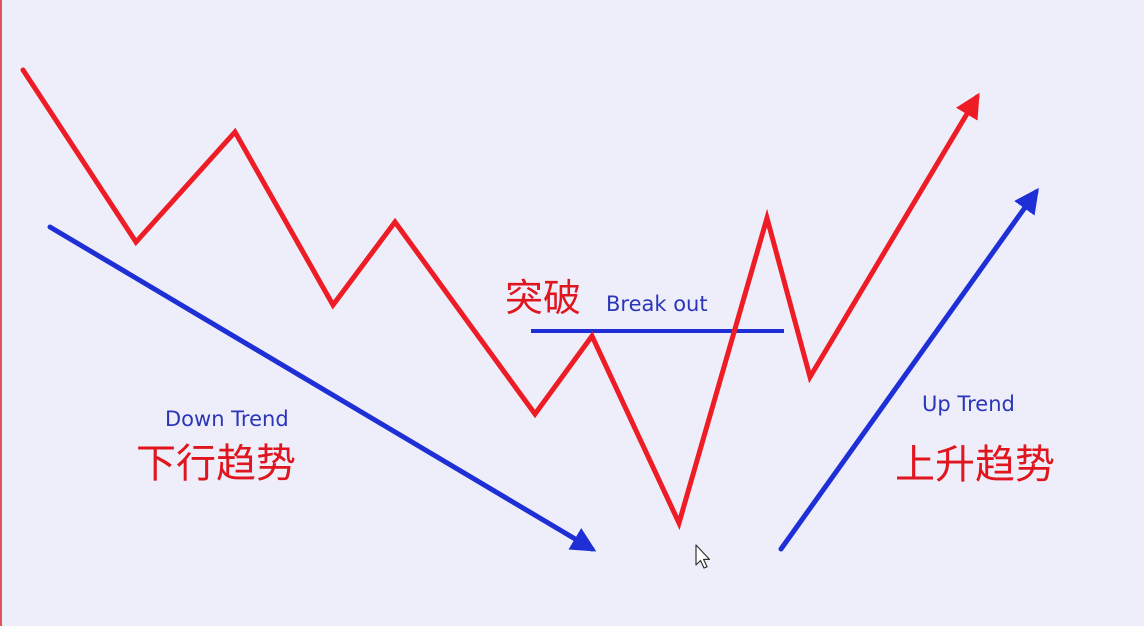 The width and height of the screenshot is (1144, 626). What do you see at coordinates (968, 404) in the screenshot?
I see `up-trend-label-en: Up Trend` at bounding box center [968, 404].